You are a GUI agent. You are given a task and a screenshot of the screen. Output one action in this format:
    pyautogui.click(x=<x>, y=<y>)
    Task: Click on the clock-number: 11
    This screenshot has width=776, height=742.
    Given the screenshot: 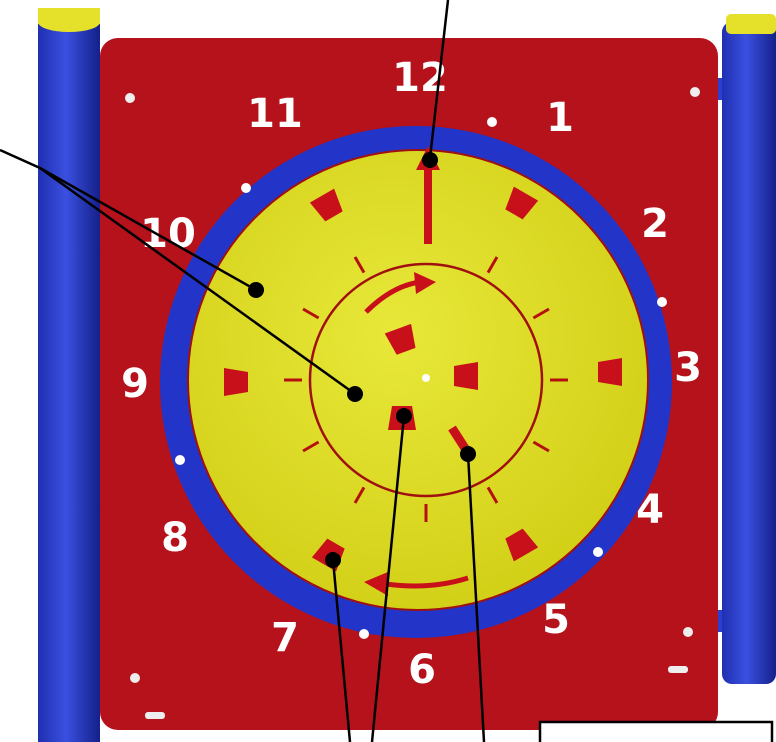 What is the action you would take?
    pyautogui.click(x=275, y=114)
    